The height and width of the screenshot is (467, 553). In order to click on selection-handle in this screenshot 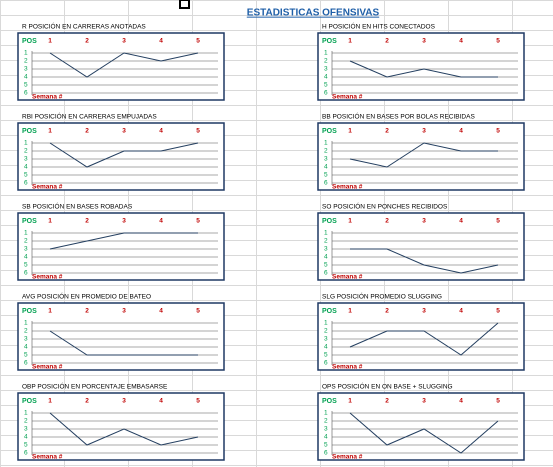, I will do `click(184, 4)`.